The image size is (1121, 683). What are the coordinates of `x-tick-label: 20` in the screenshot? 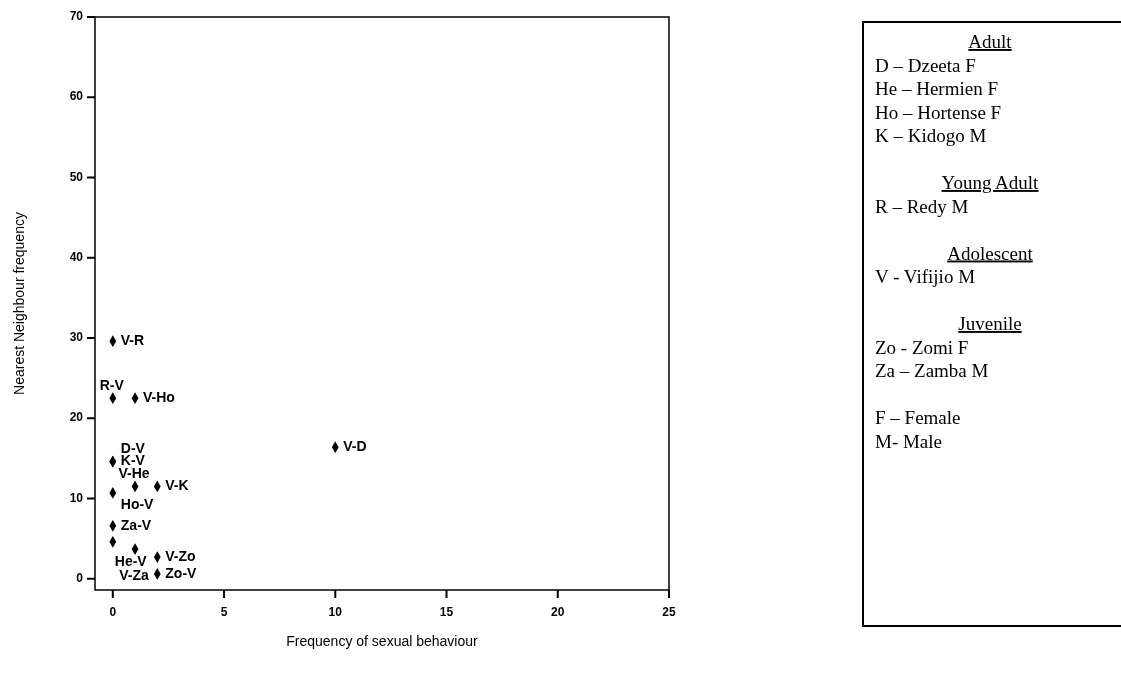 It's located at (558, 612).